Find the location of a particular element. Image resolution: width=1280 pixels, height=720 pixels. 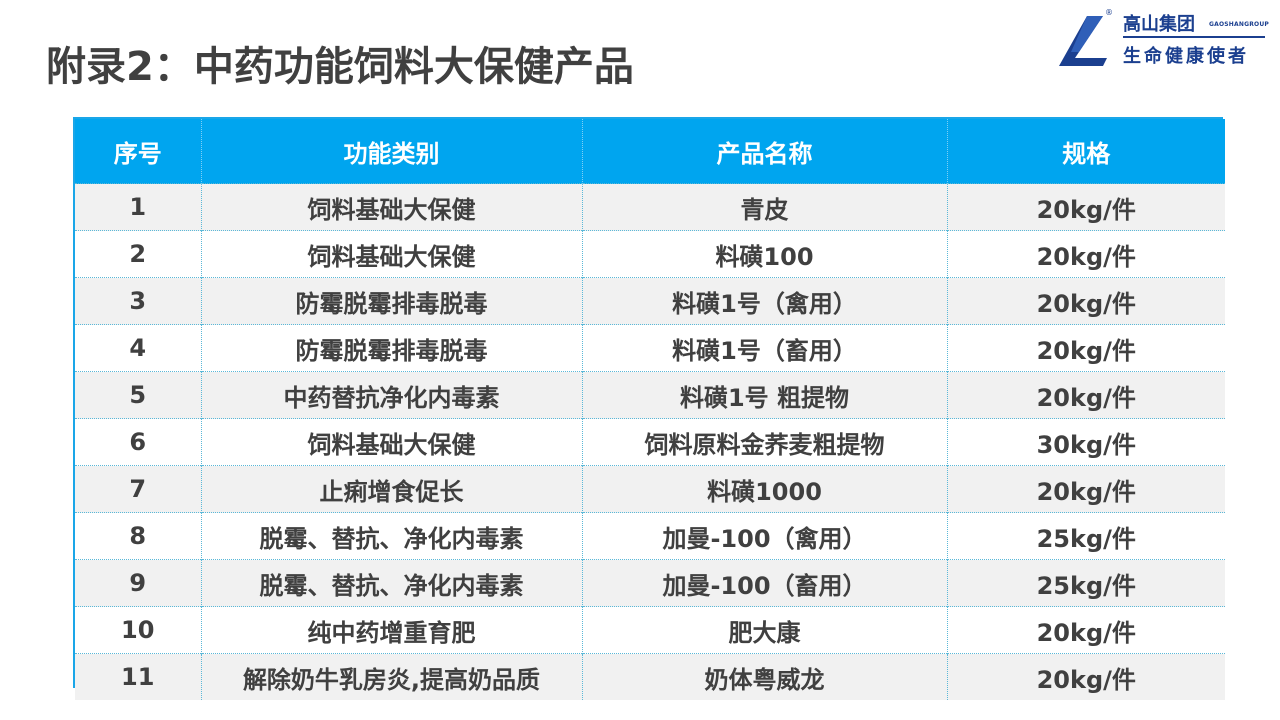

cell-index: 8 is located at coordinates (138, 536).